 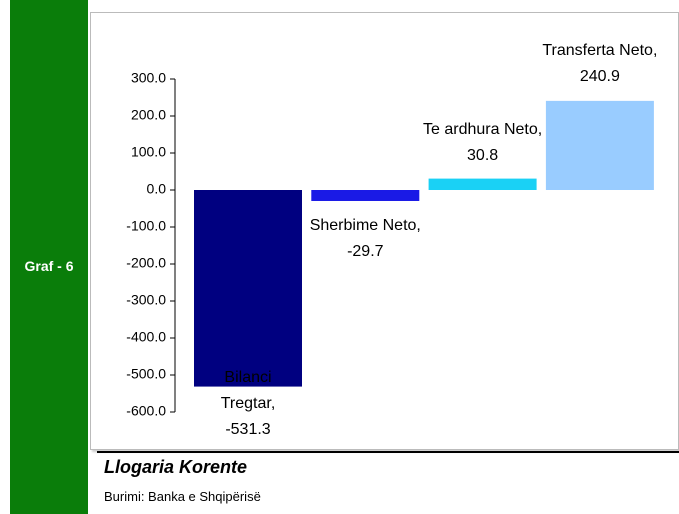 I want to click on y-tick-label: -200.0, so click(x=146, y=263).